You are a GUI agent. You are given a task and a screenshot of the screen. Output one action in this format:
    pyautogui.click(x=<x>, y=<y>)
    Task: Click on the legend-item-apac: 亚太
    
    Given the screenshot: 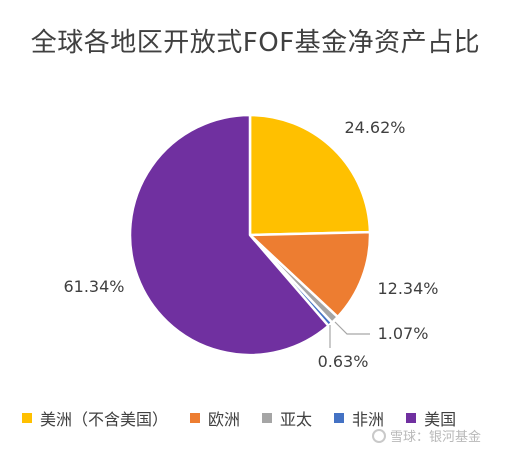 What is the action you would take?
    pyautogui.click(x=287, y=418)
    